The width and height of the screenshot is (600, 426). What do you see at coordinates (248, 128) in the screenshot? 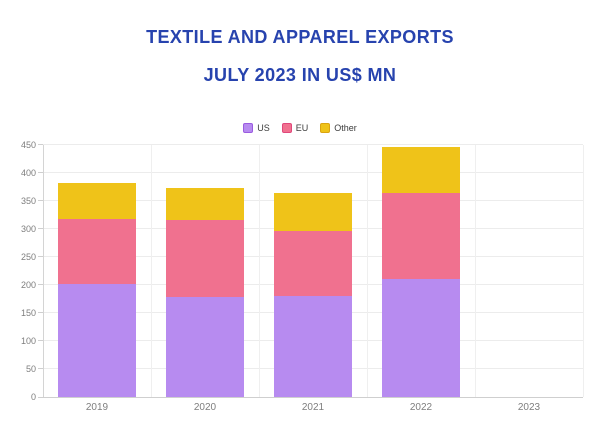
I see `legend-swatch-us` at bounding box center [248, 128].